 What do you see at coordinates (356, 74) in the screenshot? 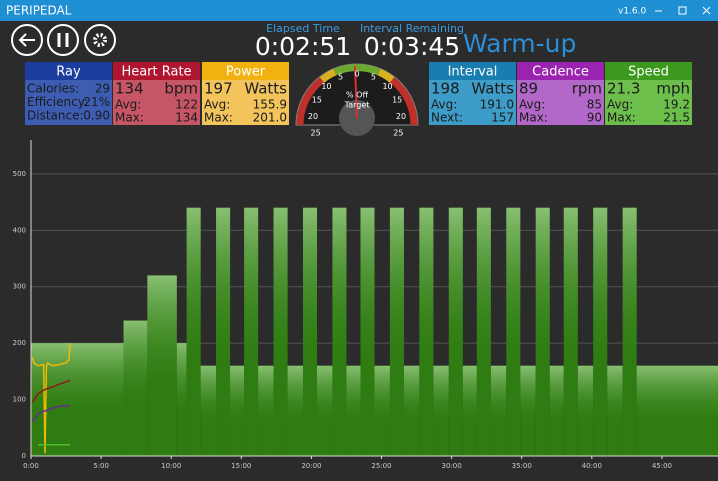
I see `gauge-tick-label: 0` at bounding box center [356, 74].